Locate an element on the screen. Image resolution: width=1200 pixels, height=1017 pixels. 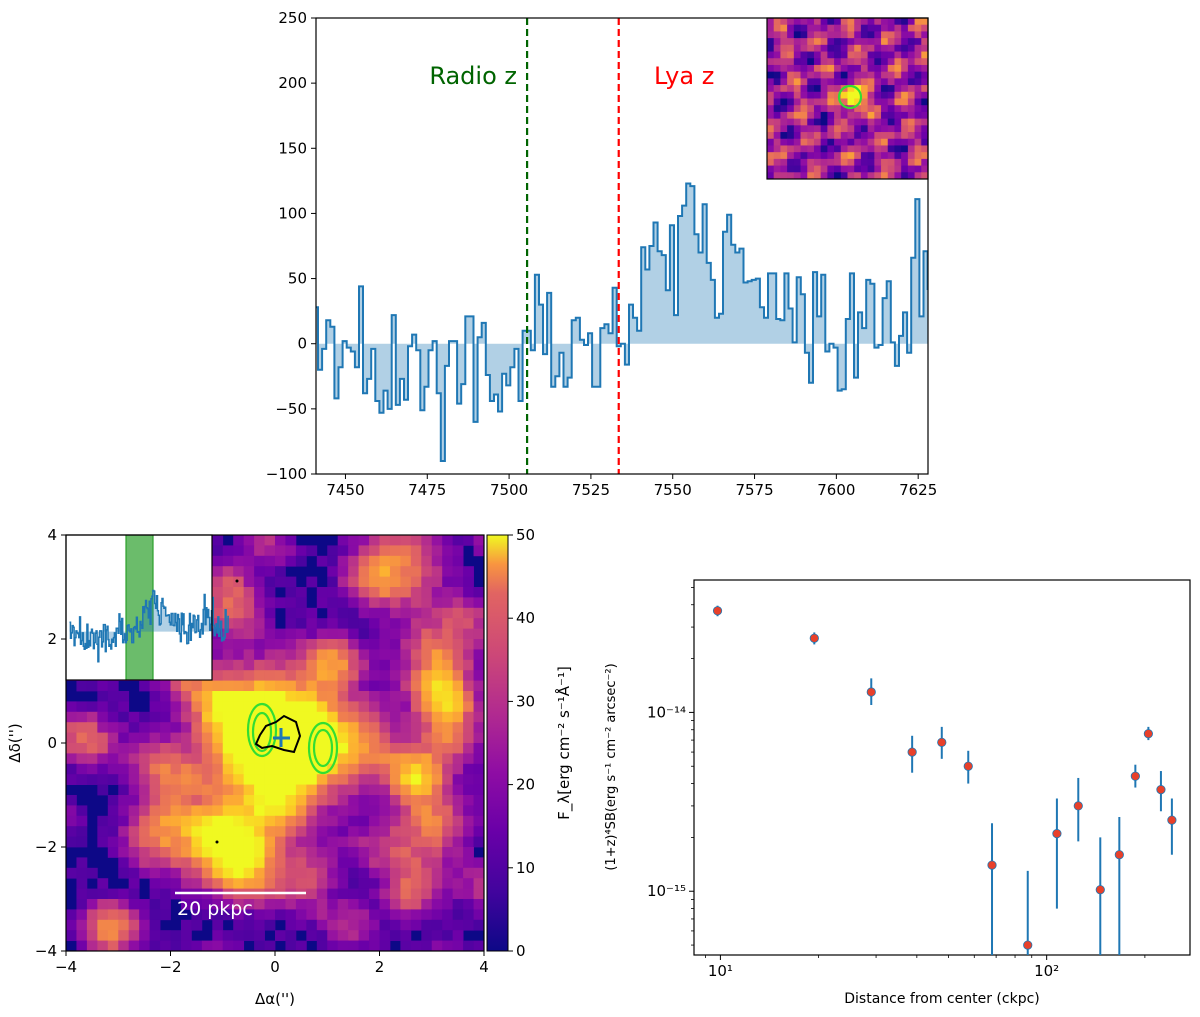
map-ytick-label: −4 is located at coordinates (46, 951).